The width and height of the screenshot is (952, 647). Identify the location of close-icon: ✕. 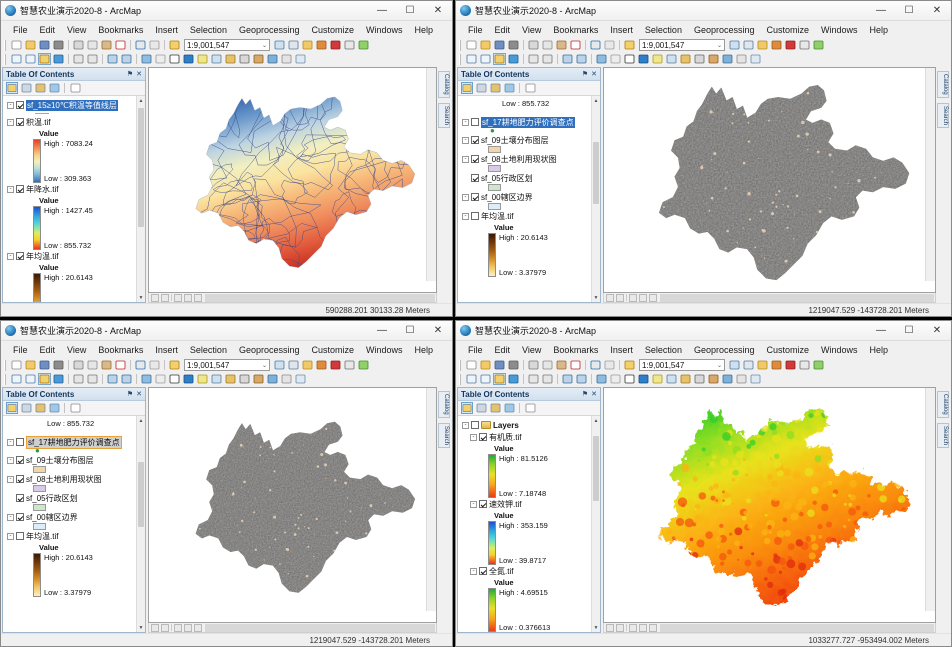
(594, 394).